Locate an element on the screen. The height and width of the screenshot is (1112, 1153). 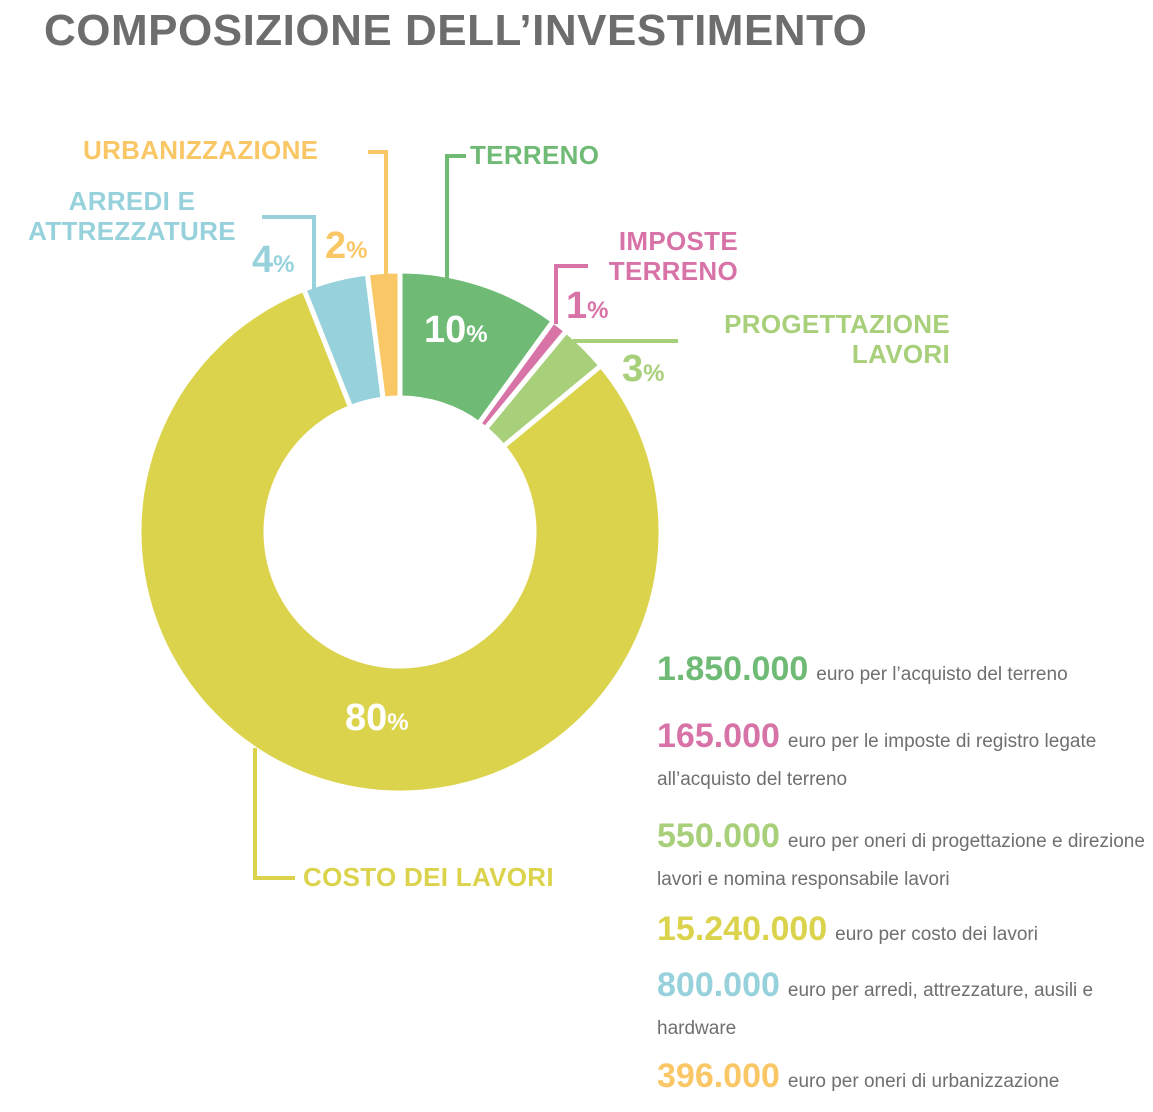
legend-item-lavori: 15.240.000 euro per costo dei lavori is located at coordinates (902, 932).